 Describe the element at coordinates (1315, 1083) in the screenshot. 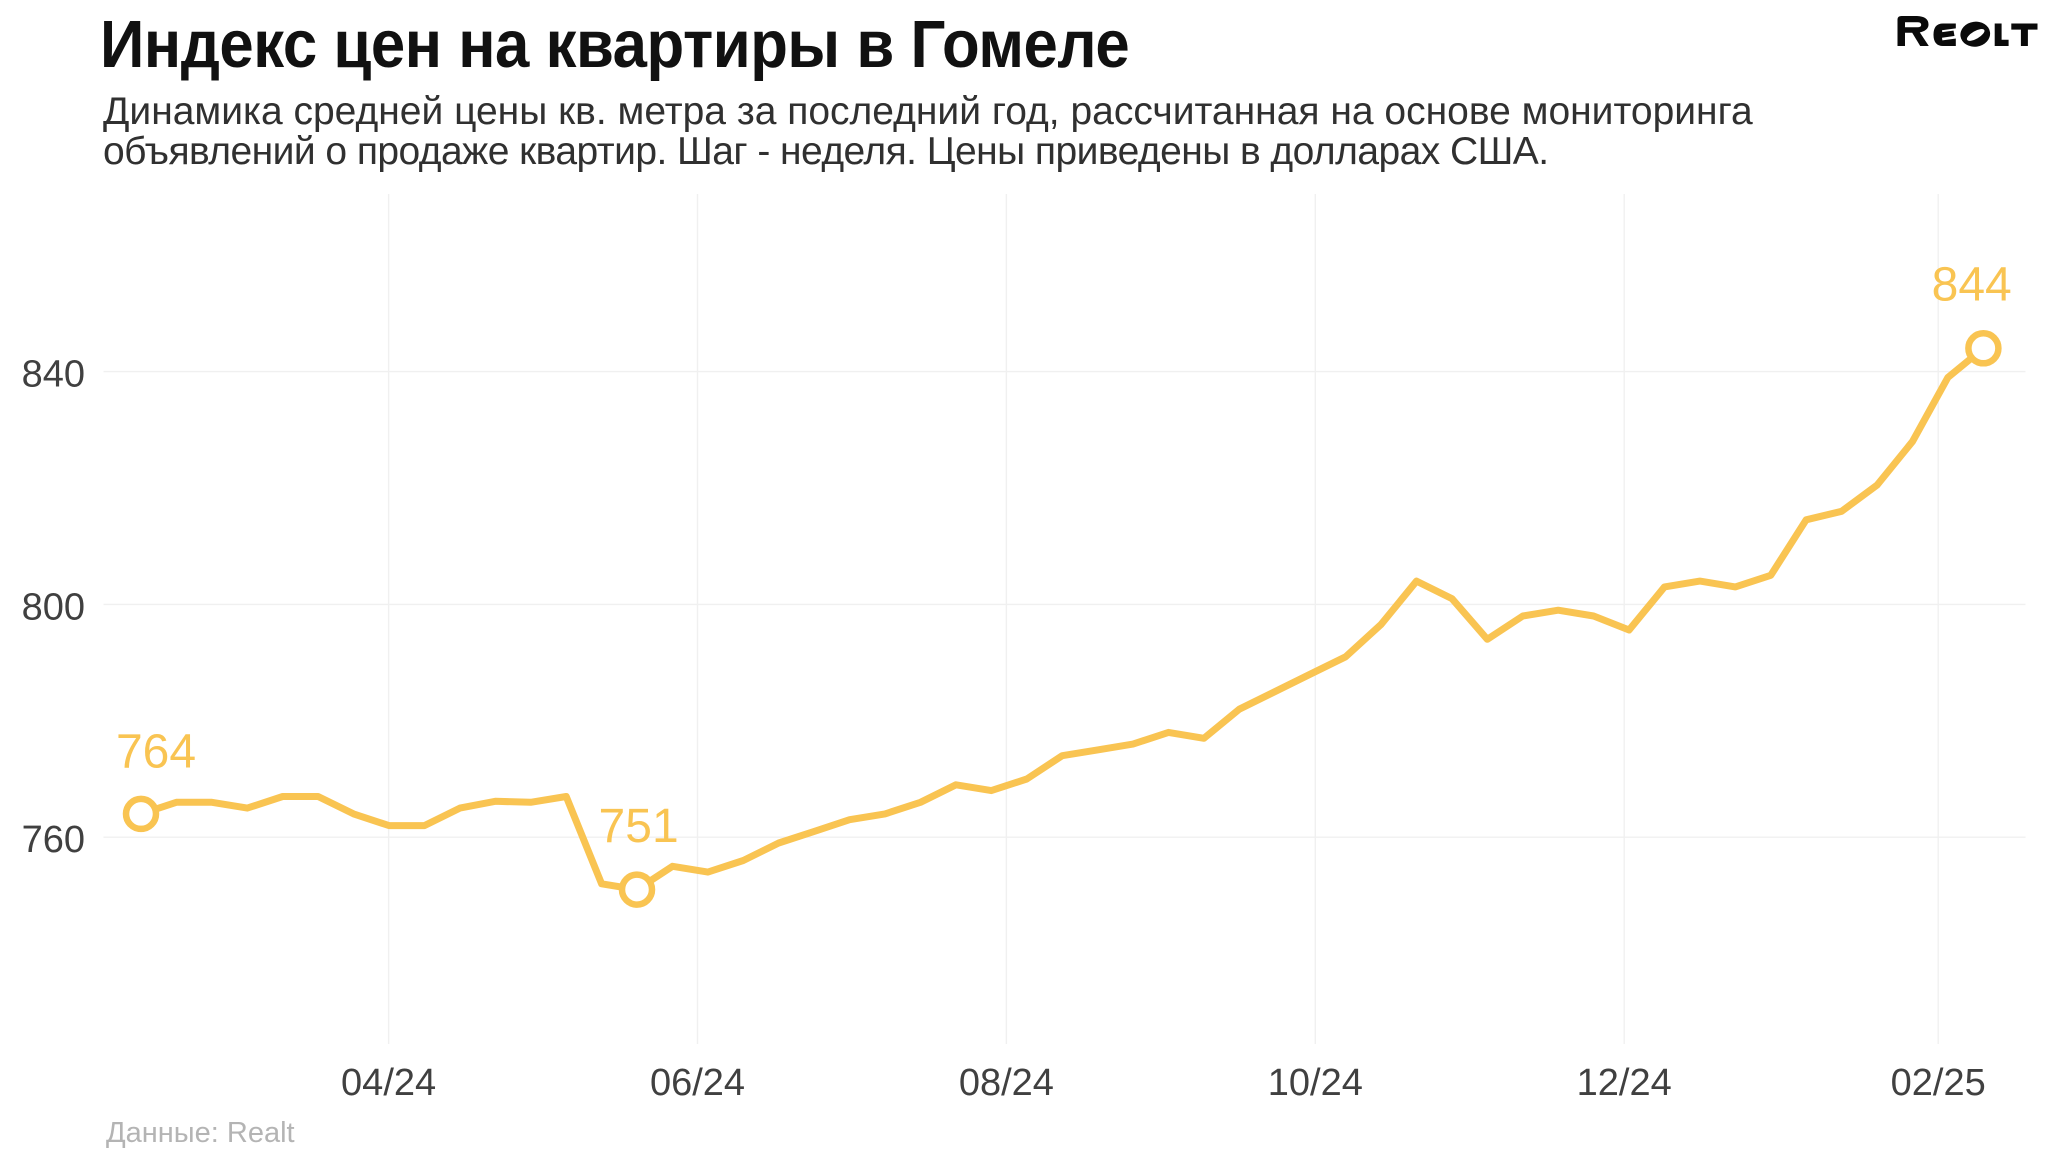

I see `svg-text: 10/24` at that location.